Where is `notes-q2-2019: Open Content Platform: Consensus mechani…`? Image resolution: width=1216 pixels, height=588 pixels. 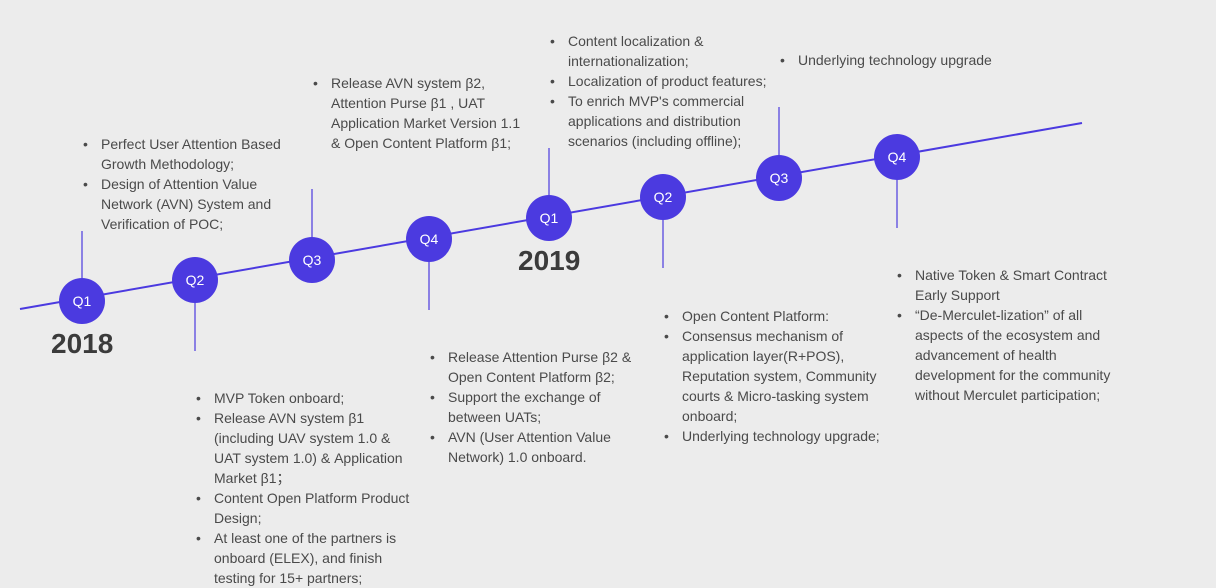
notes-q2-2019: Open Content Platform: Consensus mechani… is located at coordinates (775, 376).